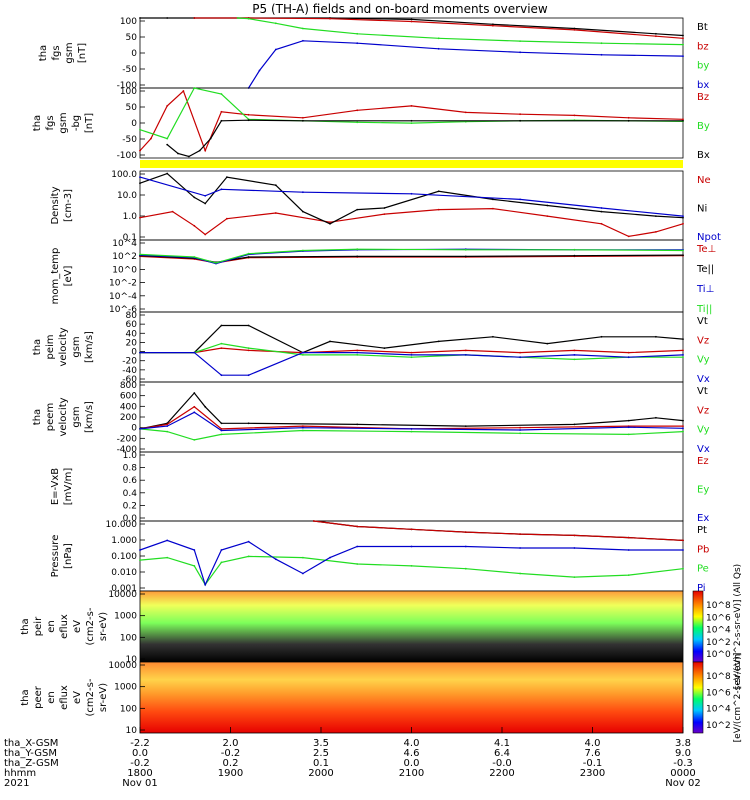 This screenshot has width=750, height=800. Describe the element at coordinates (703, 97) in the screenshot. I see `fgs_detrended-legend-bz: Bz` at that location.